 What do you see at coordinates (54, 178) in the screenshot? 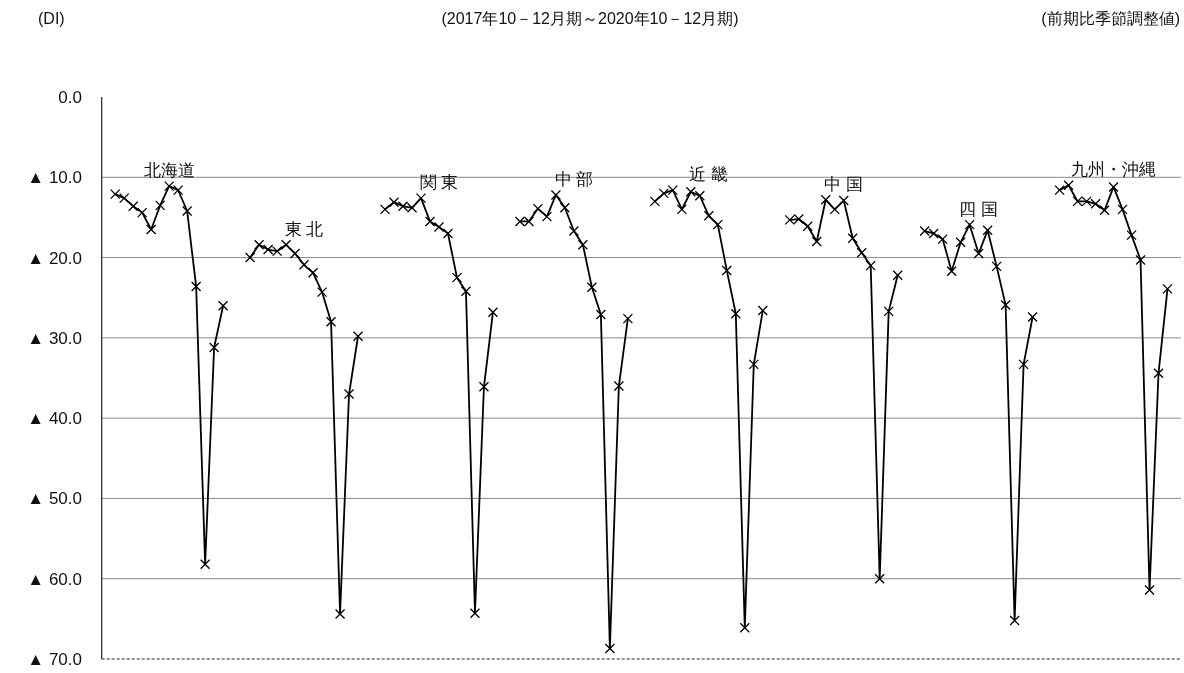
I see `y-tick-label: ▲ 10.0` at bounding box center [54, 178].